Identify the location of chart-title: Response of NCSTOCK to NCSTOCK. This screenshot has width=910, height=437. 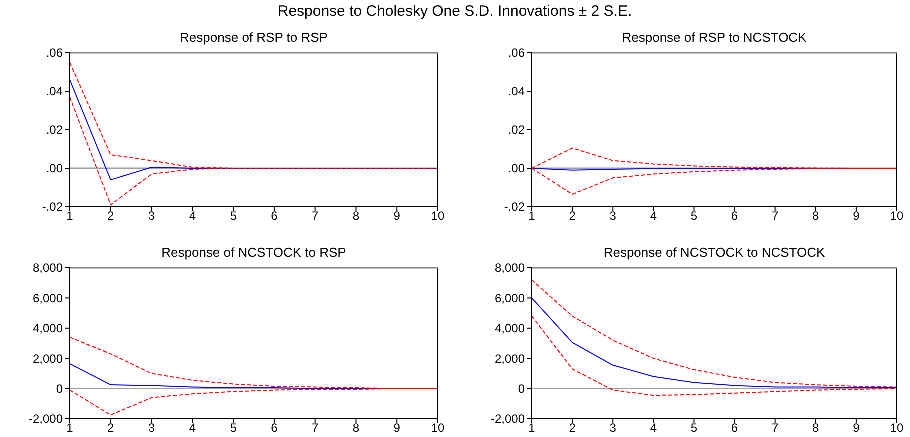
(715, 252).